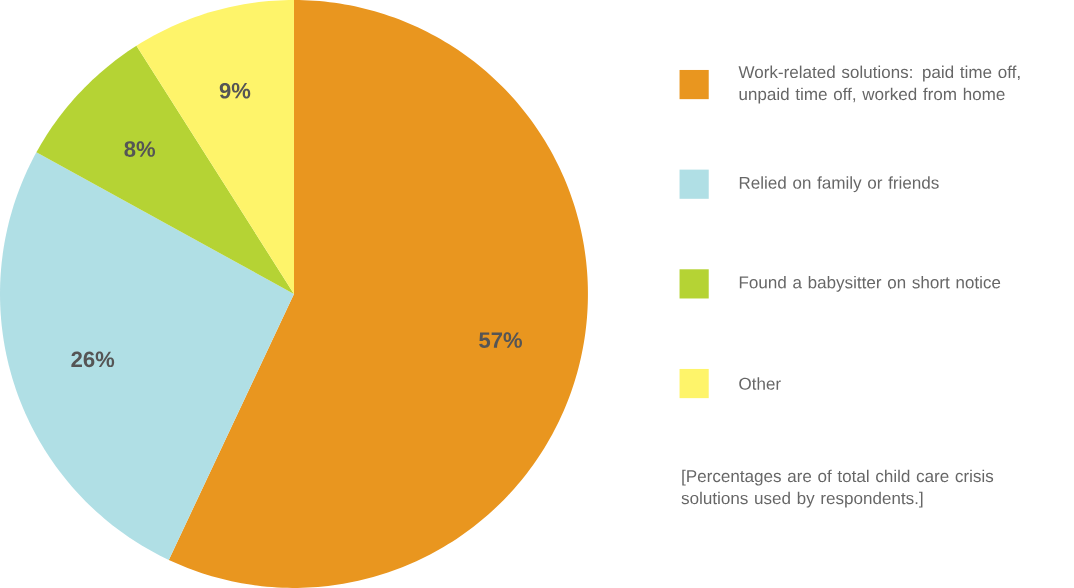  What do you see at coordinates (870, 283) in the screenshot?
I see `legend-label: Found a babysitter on short notice` at bounding box center [870, 283].